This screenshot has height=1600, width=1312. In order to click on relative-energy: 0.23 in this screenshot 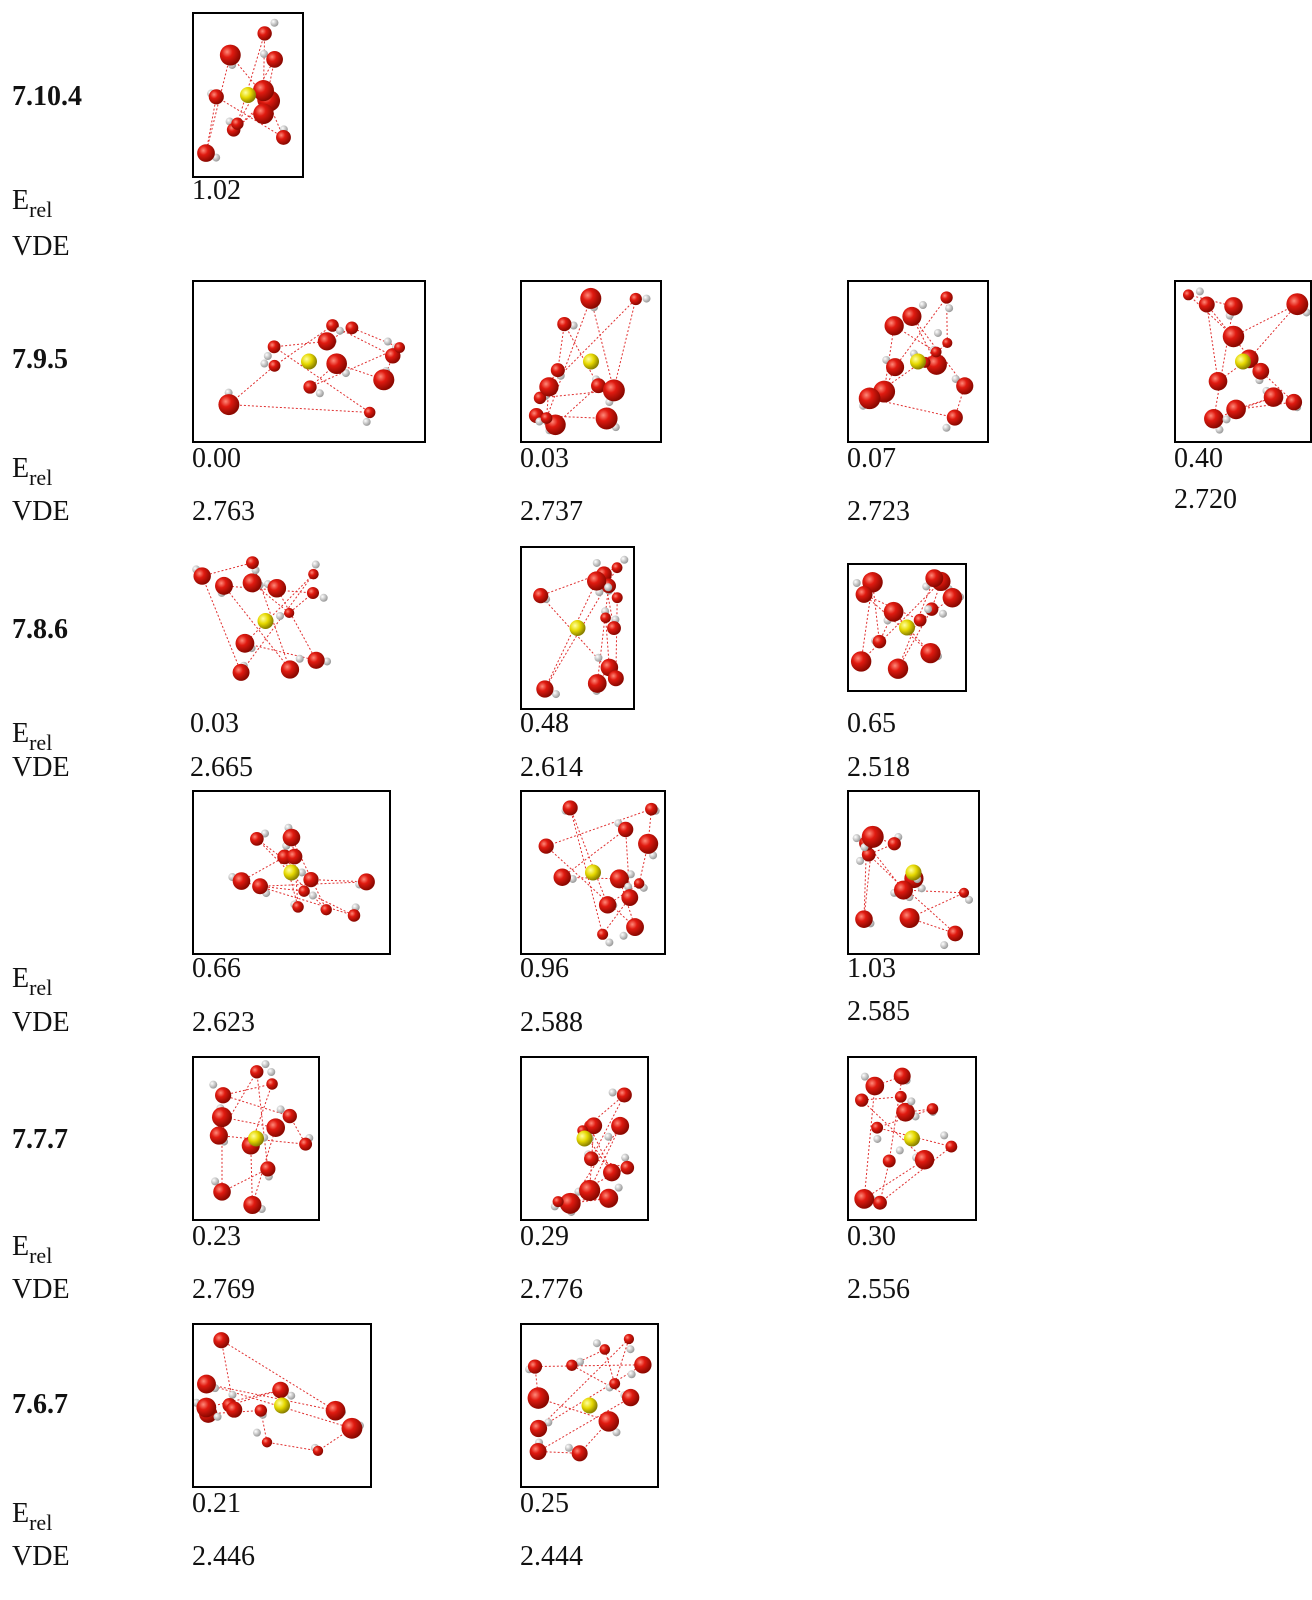, I will do `click(216, 1236)`.